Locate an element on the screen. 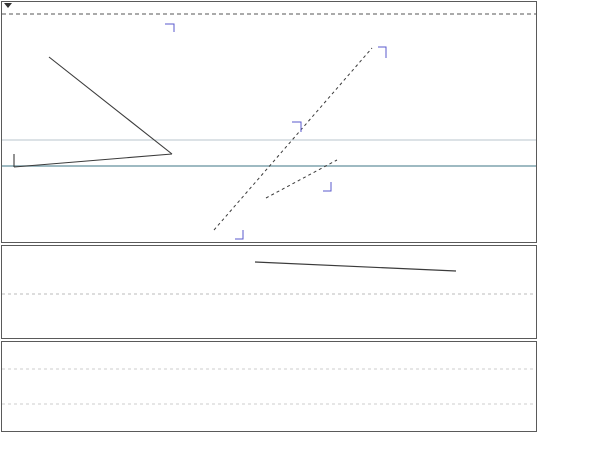 The image size is (600, 450). secondary-projection is located at coordinates (301, 179).